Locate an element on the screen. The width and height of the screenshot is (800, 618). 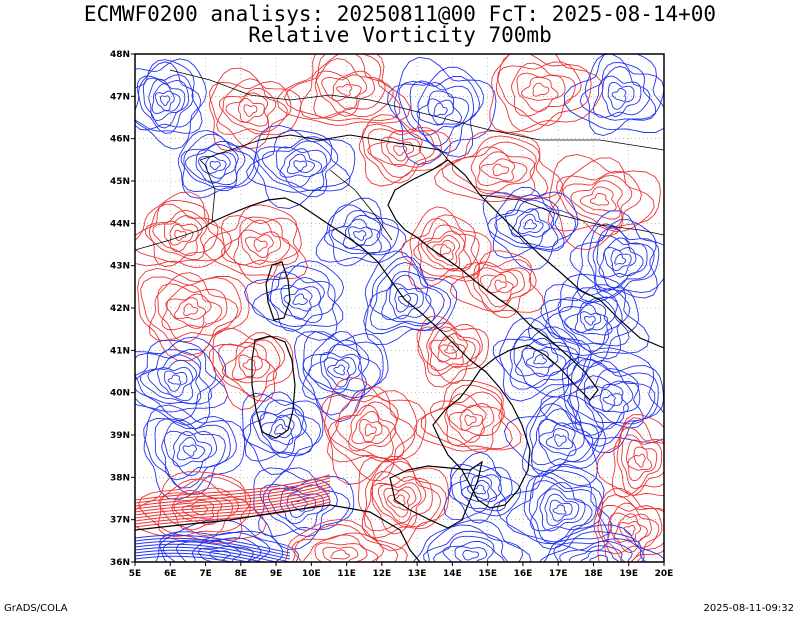
lat-tick-label: 45N is located at coordinates (120, 182).